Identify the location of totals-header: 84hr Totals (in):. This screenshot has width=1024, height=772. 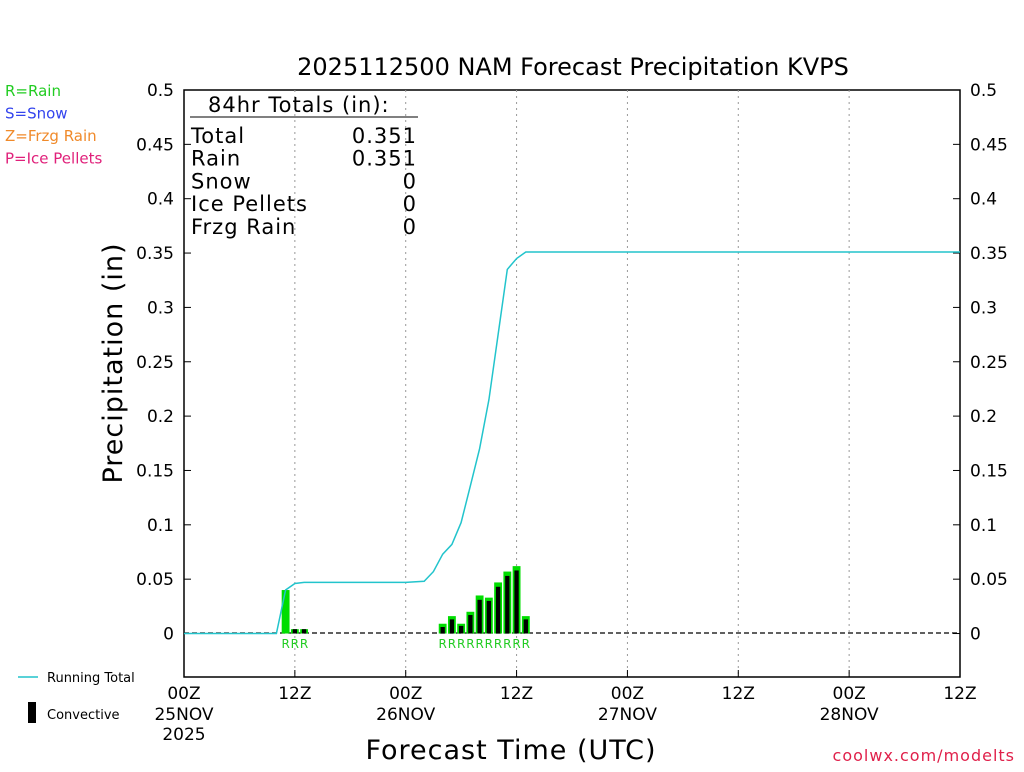
(299, 105).